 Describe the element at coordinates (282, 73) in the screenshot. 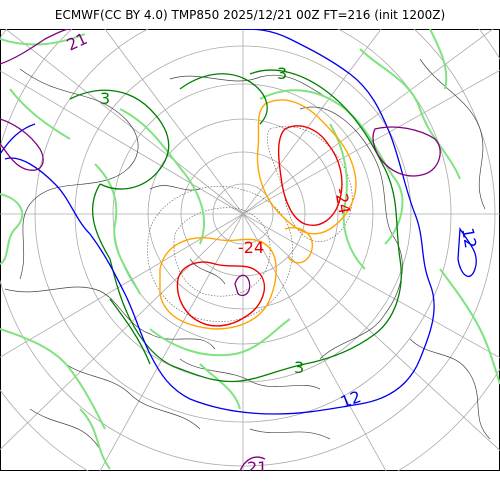

I see `label-plus3-ne: 3` at that location.